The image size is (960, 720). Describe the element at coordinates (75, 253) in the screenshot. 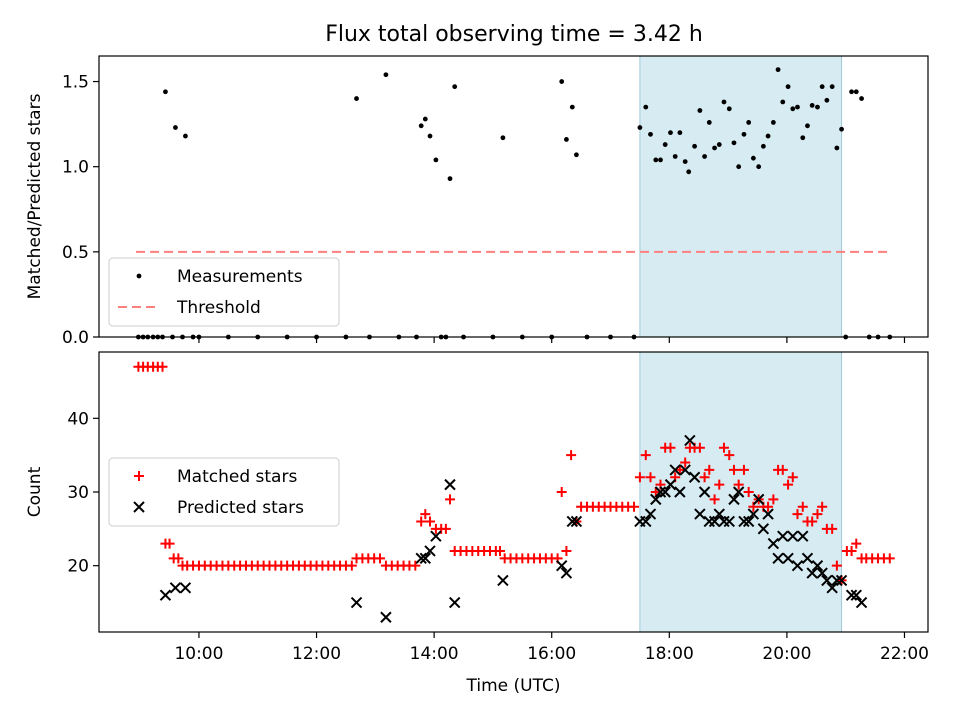

I see `y-tick-label: 0.5` at that location.